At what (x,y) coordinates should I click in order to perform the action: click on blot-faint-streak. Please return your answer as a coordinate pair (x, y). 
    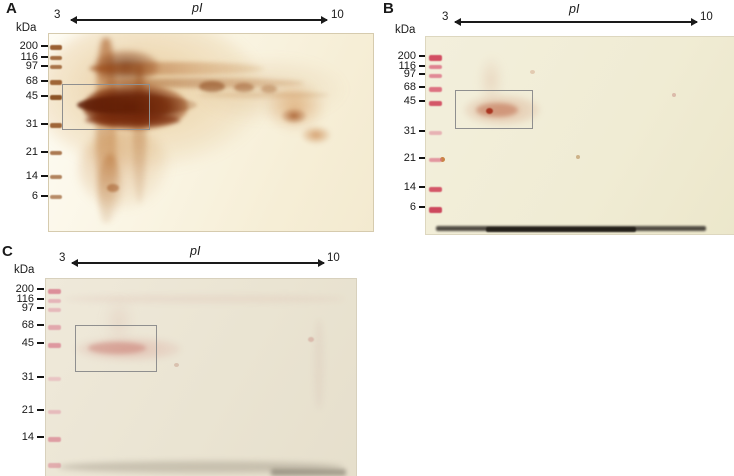
    Looking at the image, I should click on (319, 364).